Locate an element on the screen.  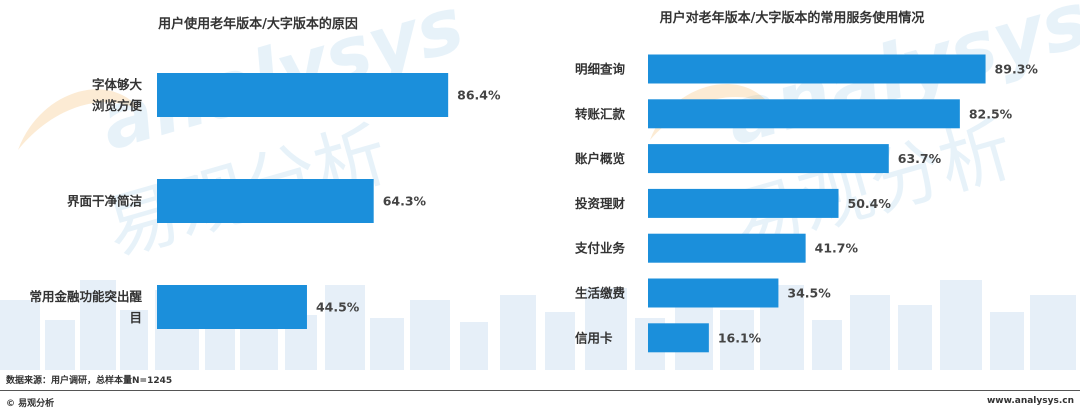
value-label: 89.3% is located at coordinates (1017, 69).